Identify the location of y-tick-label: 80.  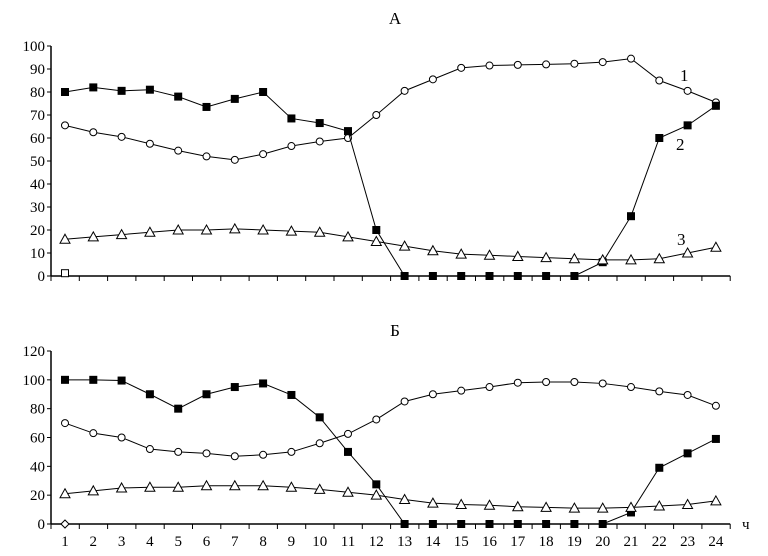
(37, 93).